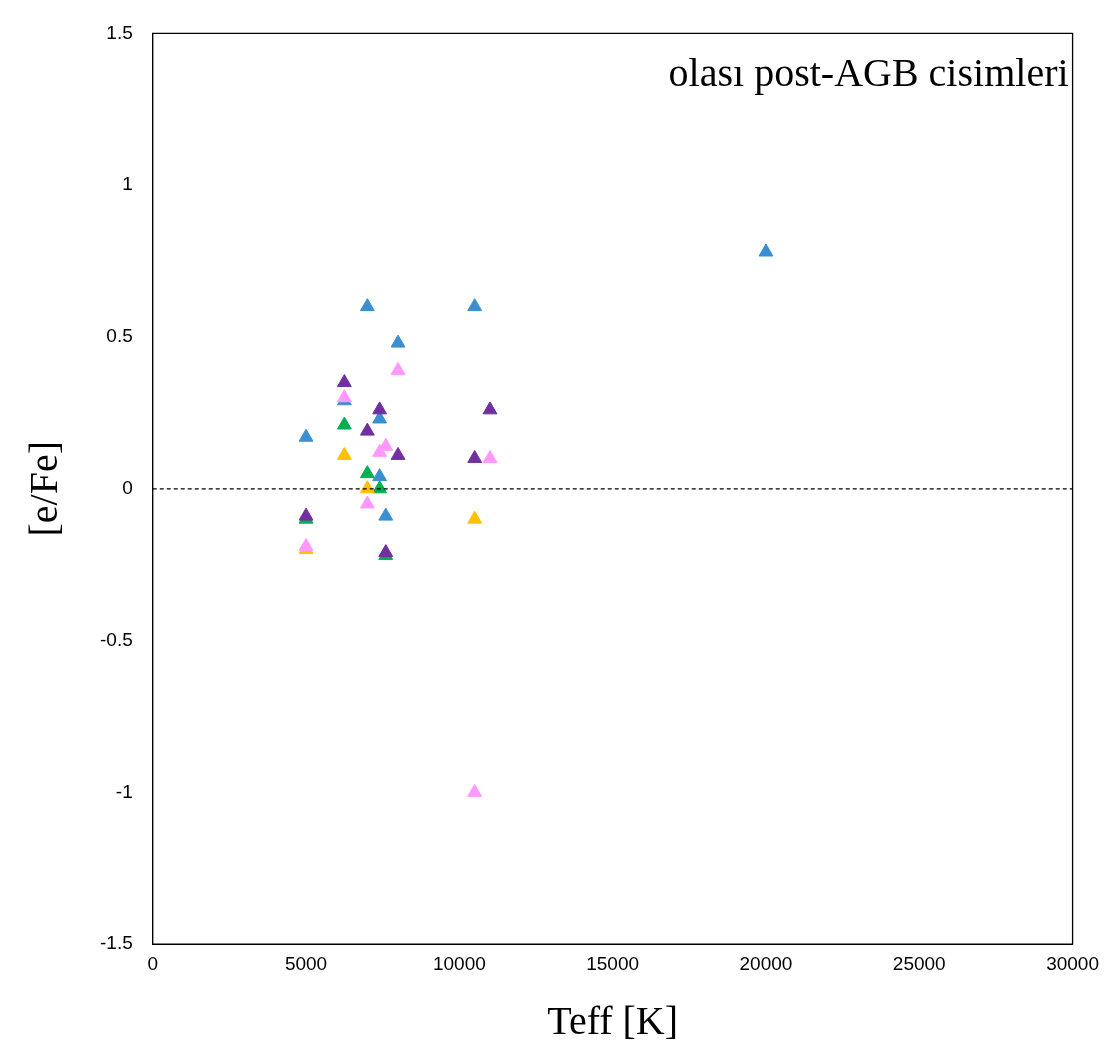 The image size is (1110, 1063). What do you see at coordinates (116, 943) in the screenshot?
I see `y-tick-label: -1.5` at bounding box center [116, 943].